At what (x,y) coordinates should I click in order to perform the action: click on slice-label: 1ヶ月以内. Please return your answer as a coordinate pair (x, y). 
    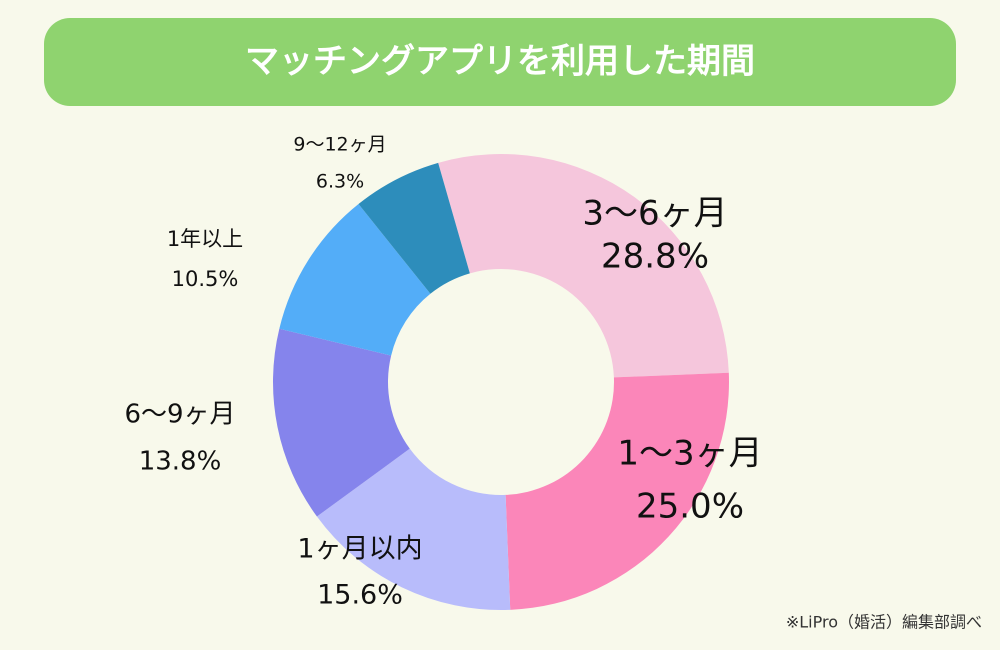
    Looking at the image, I should click on (359, 549).